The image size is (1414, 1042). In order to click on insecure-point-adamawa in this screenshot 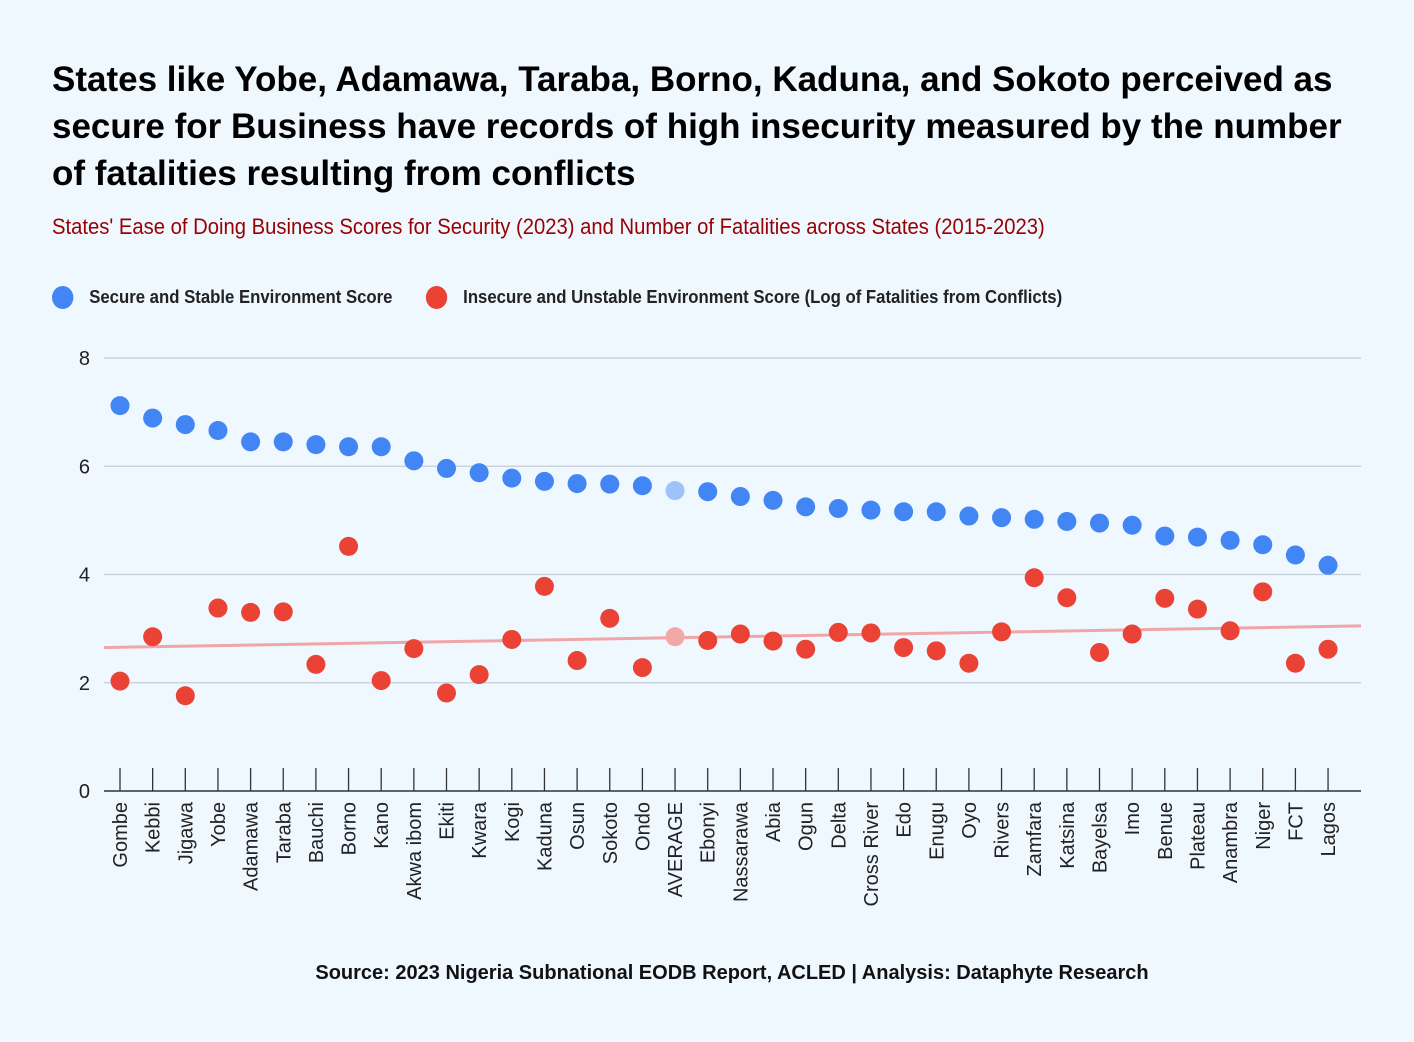, I will do `click(251, 612)`.